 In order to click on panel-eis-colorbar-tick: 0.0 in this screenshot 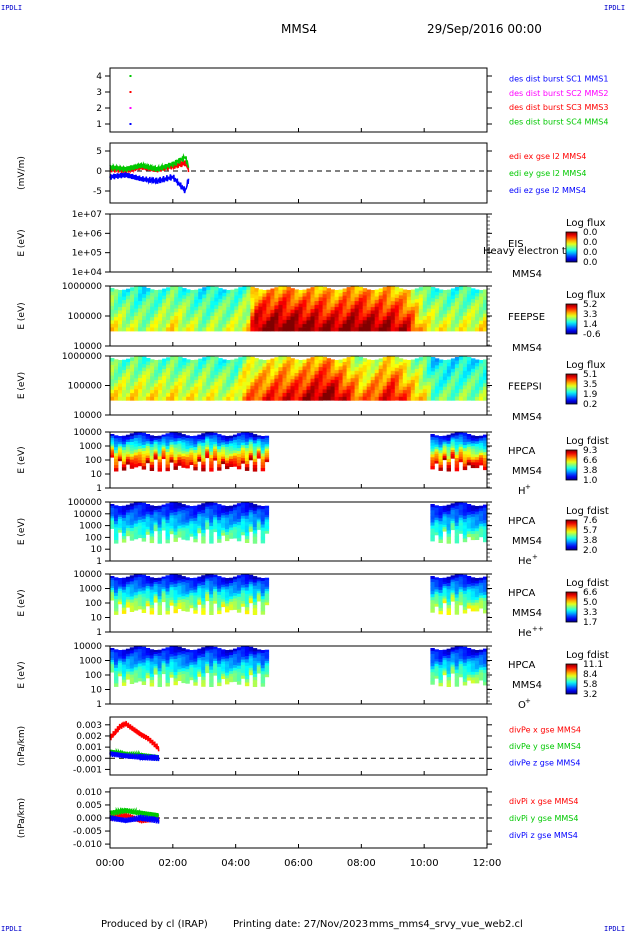, I will do `click(590, 243)`.